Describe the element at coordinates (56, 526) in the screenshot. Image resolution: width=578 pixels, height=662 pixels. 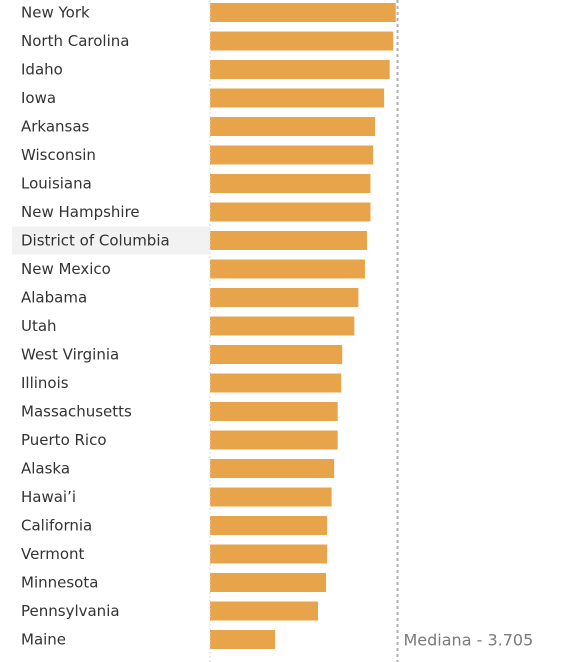
I see `category-label-california: California` at that location.